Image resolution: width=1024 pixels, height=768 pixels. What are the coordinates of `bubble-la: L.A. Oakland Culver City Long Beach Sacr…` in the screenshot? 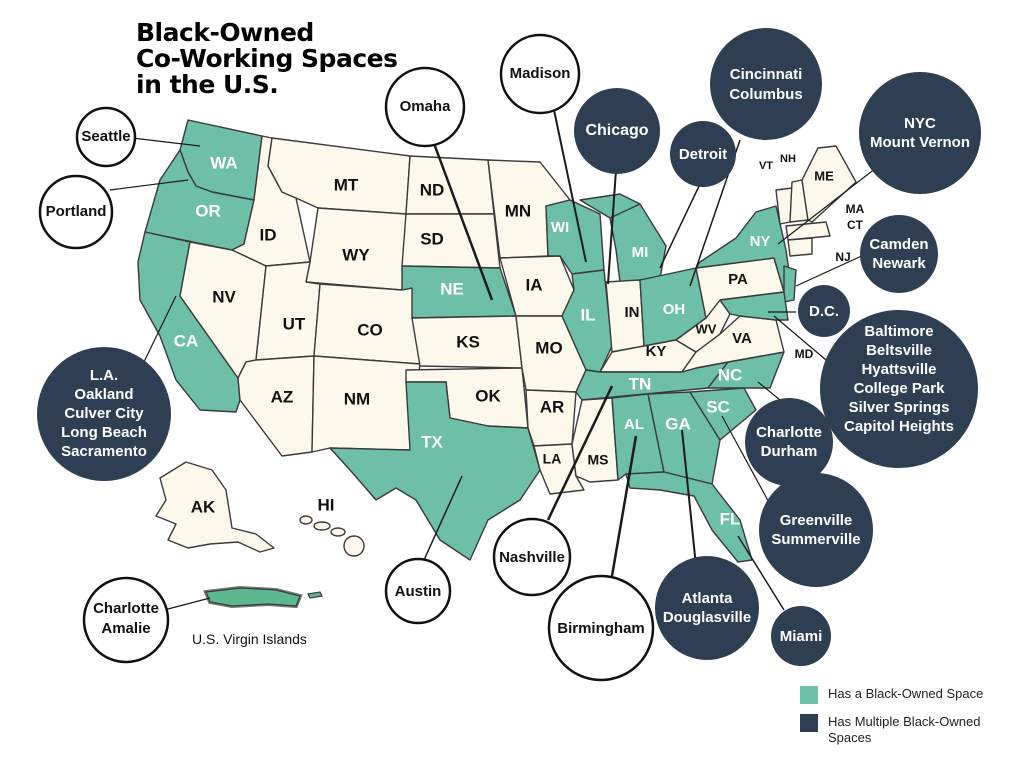 It's located at (104, 414).